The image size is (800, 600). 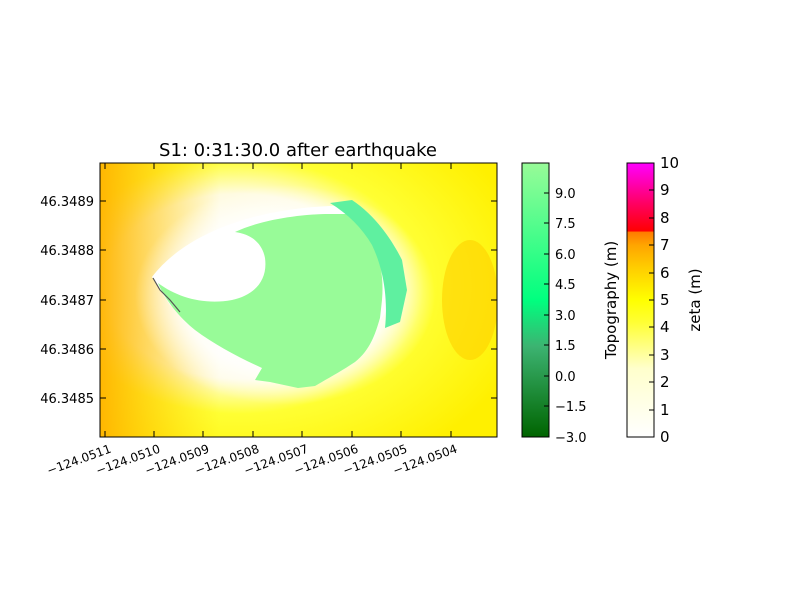 I want to click on shoreline, so click(x=166, y=295).